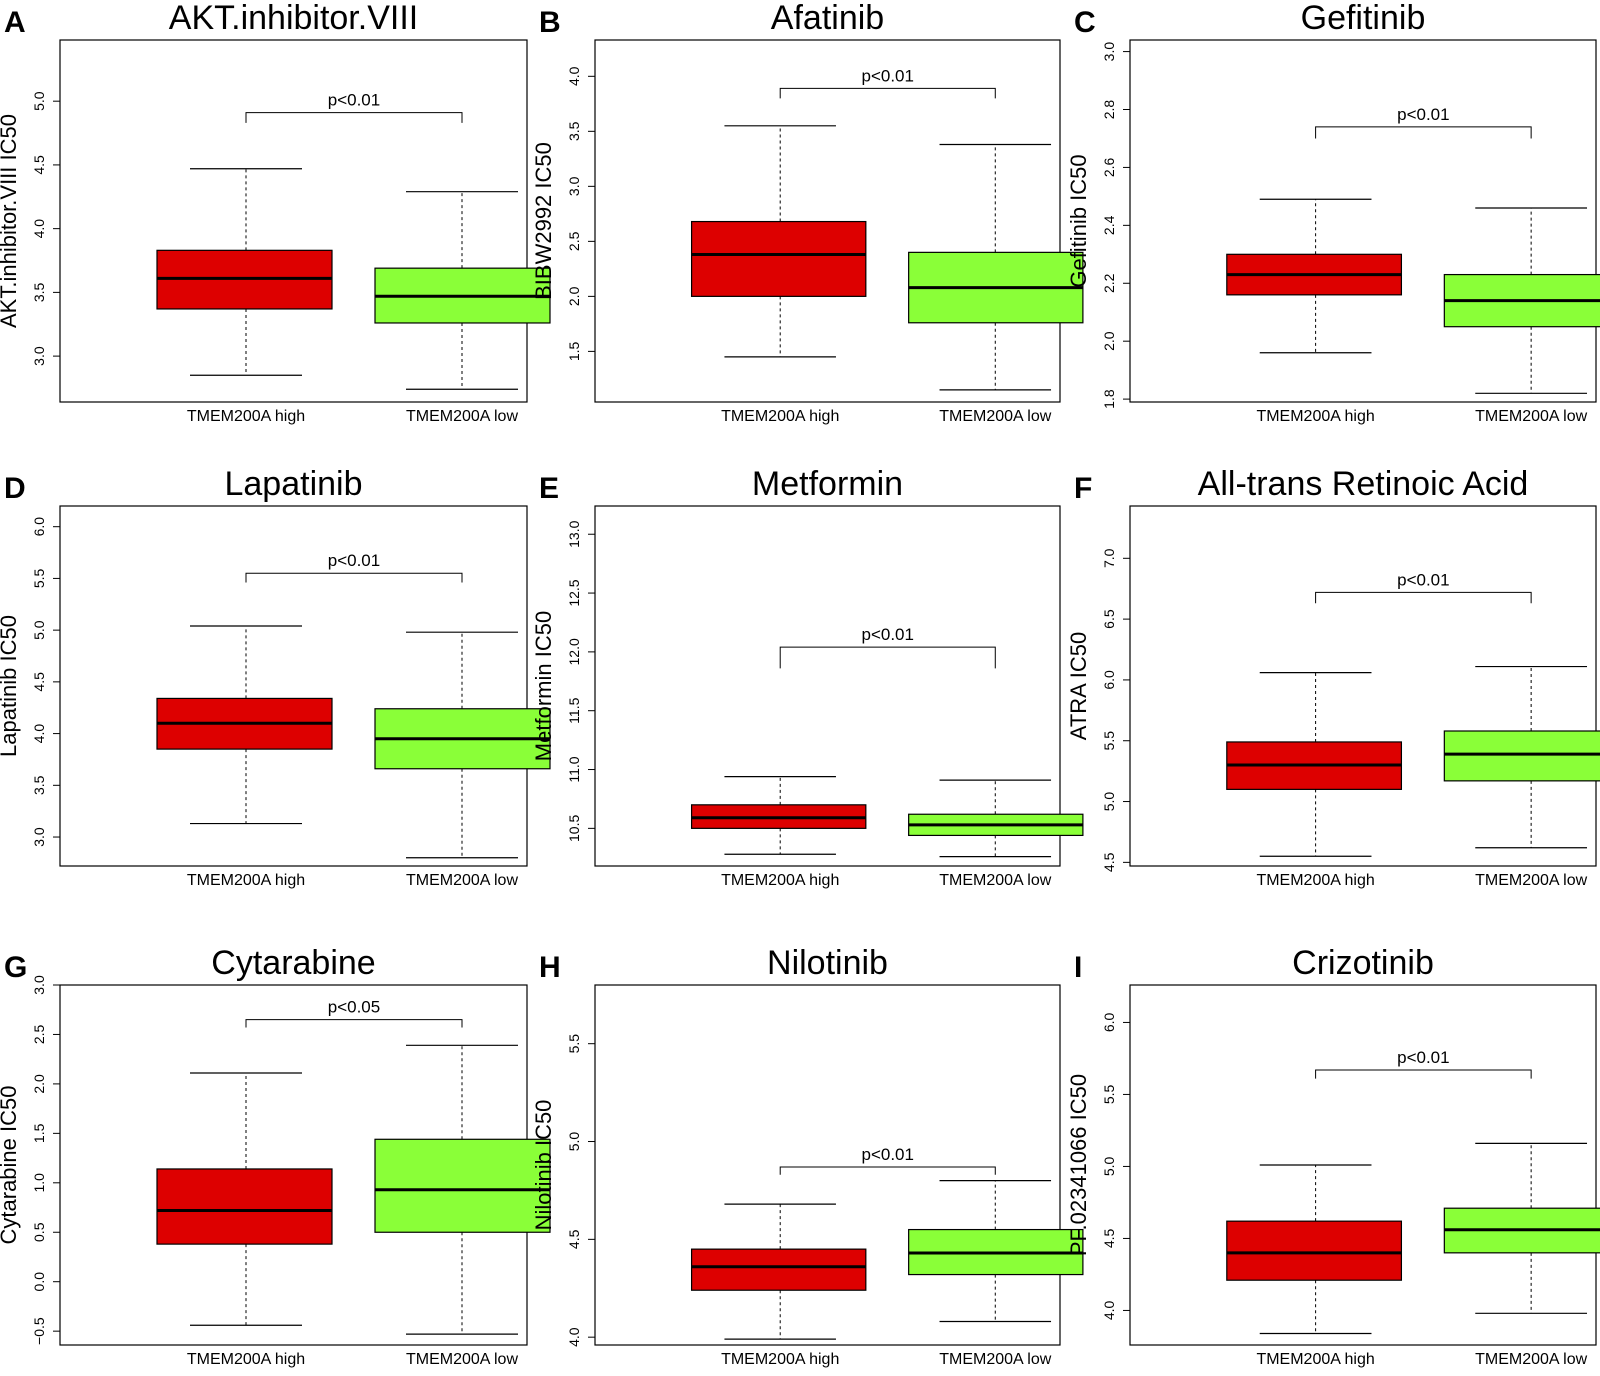 Image resolution: width=1600 pixels, height=1376 pixels. Describe the element at coordinates (1078, 220) in the screenshot. I see `y-axis-label: Gefitinib IC50` at that location.